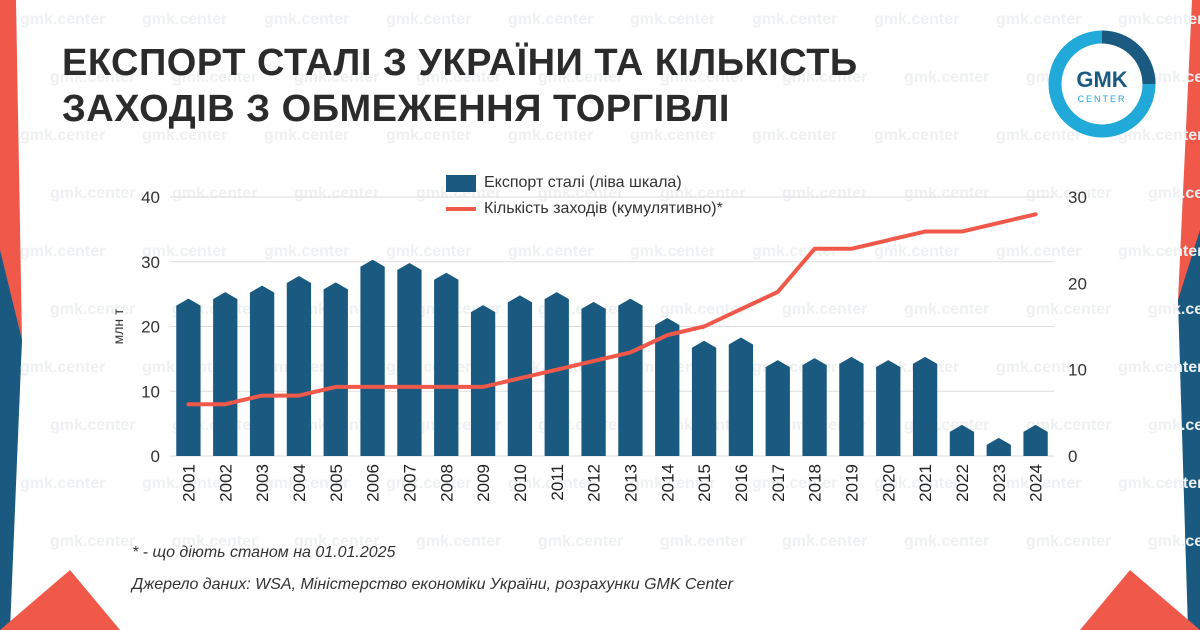 This screenshot has width=1200, height=630. Describe the element at coordinates (962, 440) in the screenshot. I see `bar-2022` at that location.